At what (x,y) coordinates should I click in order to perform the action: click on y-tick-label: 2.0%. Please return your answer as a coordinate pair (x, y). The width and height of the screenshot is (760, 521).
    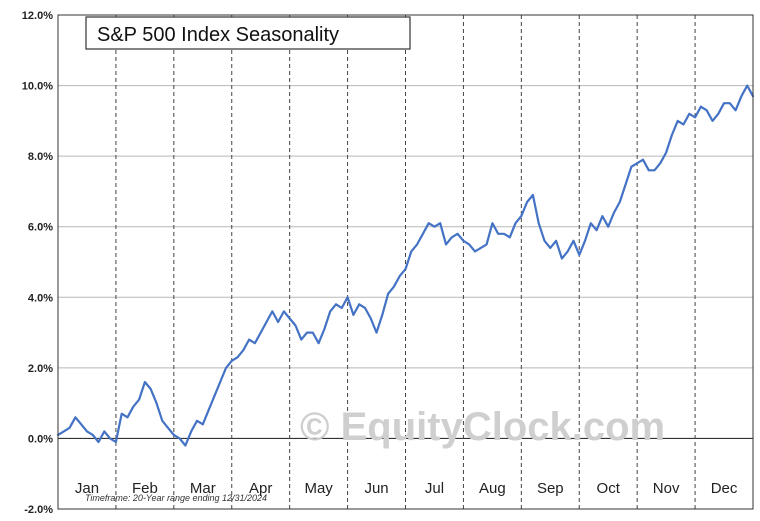
    Looking at the image, I should click on (40, 369).